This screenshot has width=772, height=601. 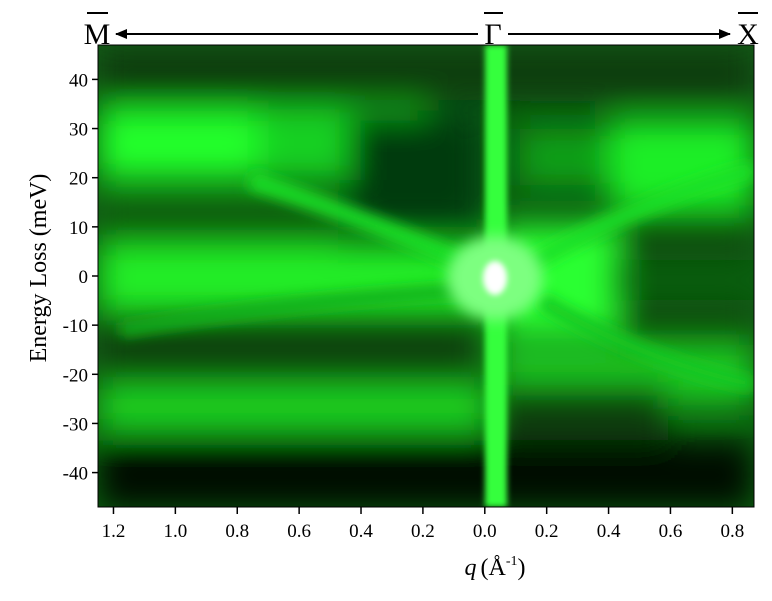 I want to click on y-tick-label: -40, so click(x=75, y=474).